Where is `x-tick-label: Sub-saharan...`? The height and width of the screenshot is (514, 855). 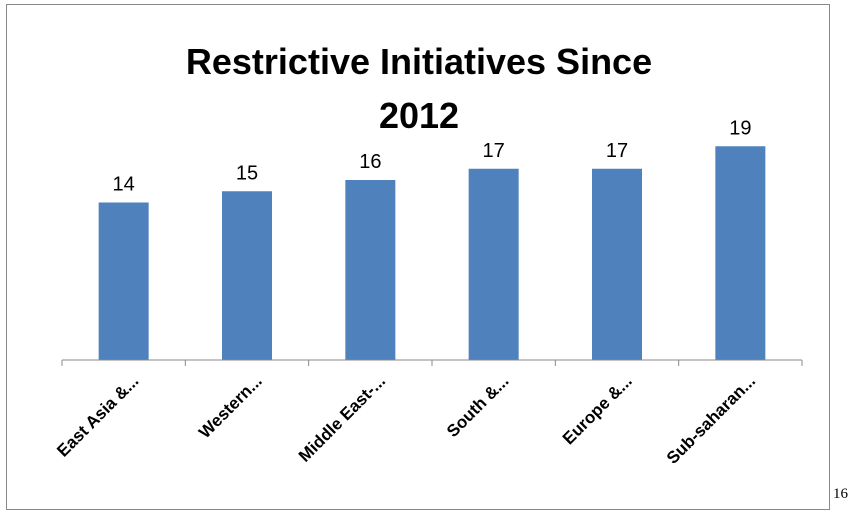
x-tick-label: Sub-saharan... is located at coordinates (711, 419).